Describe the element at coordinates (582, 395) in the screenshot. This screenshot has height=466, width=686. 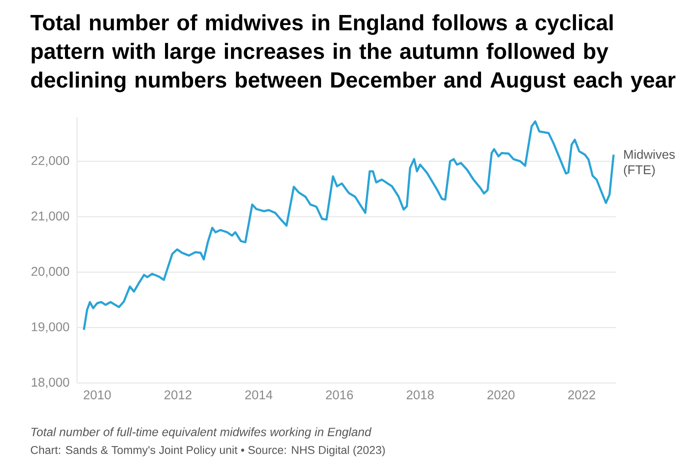
I see `x-tick-label: 2022` at that location.